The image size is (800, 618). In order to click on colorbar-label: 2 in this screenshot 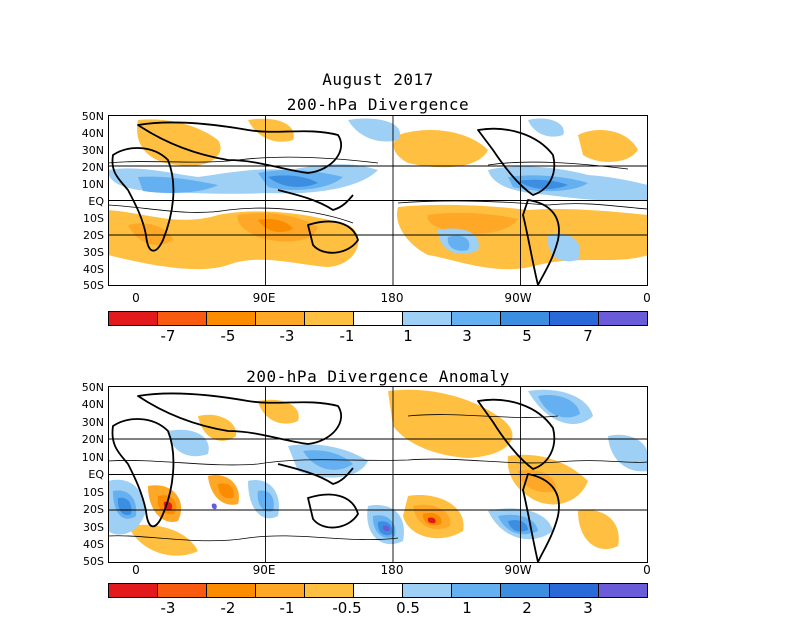, I will do `click(527, 608)`.